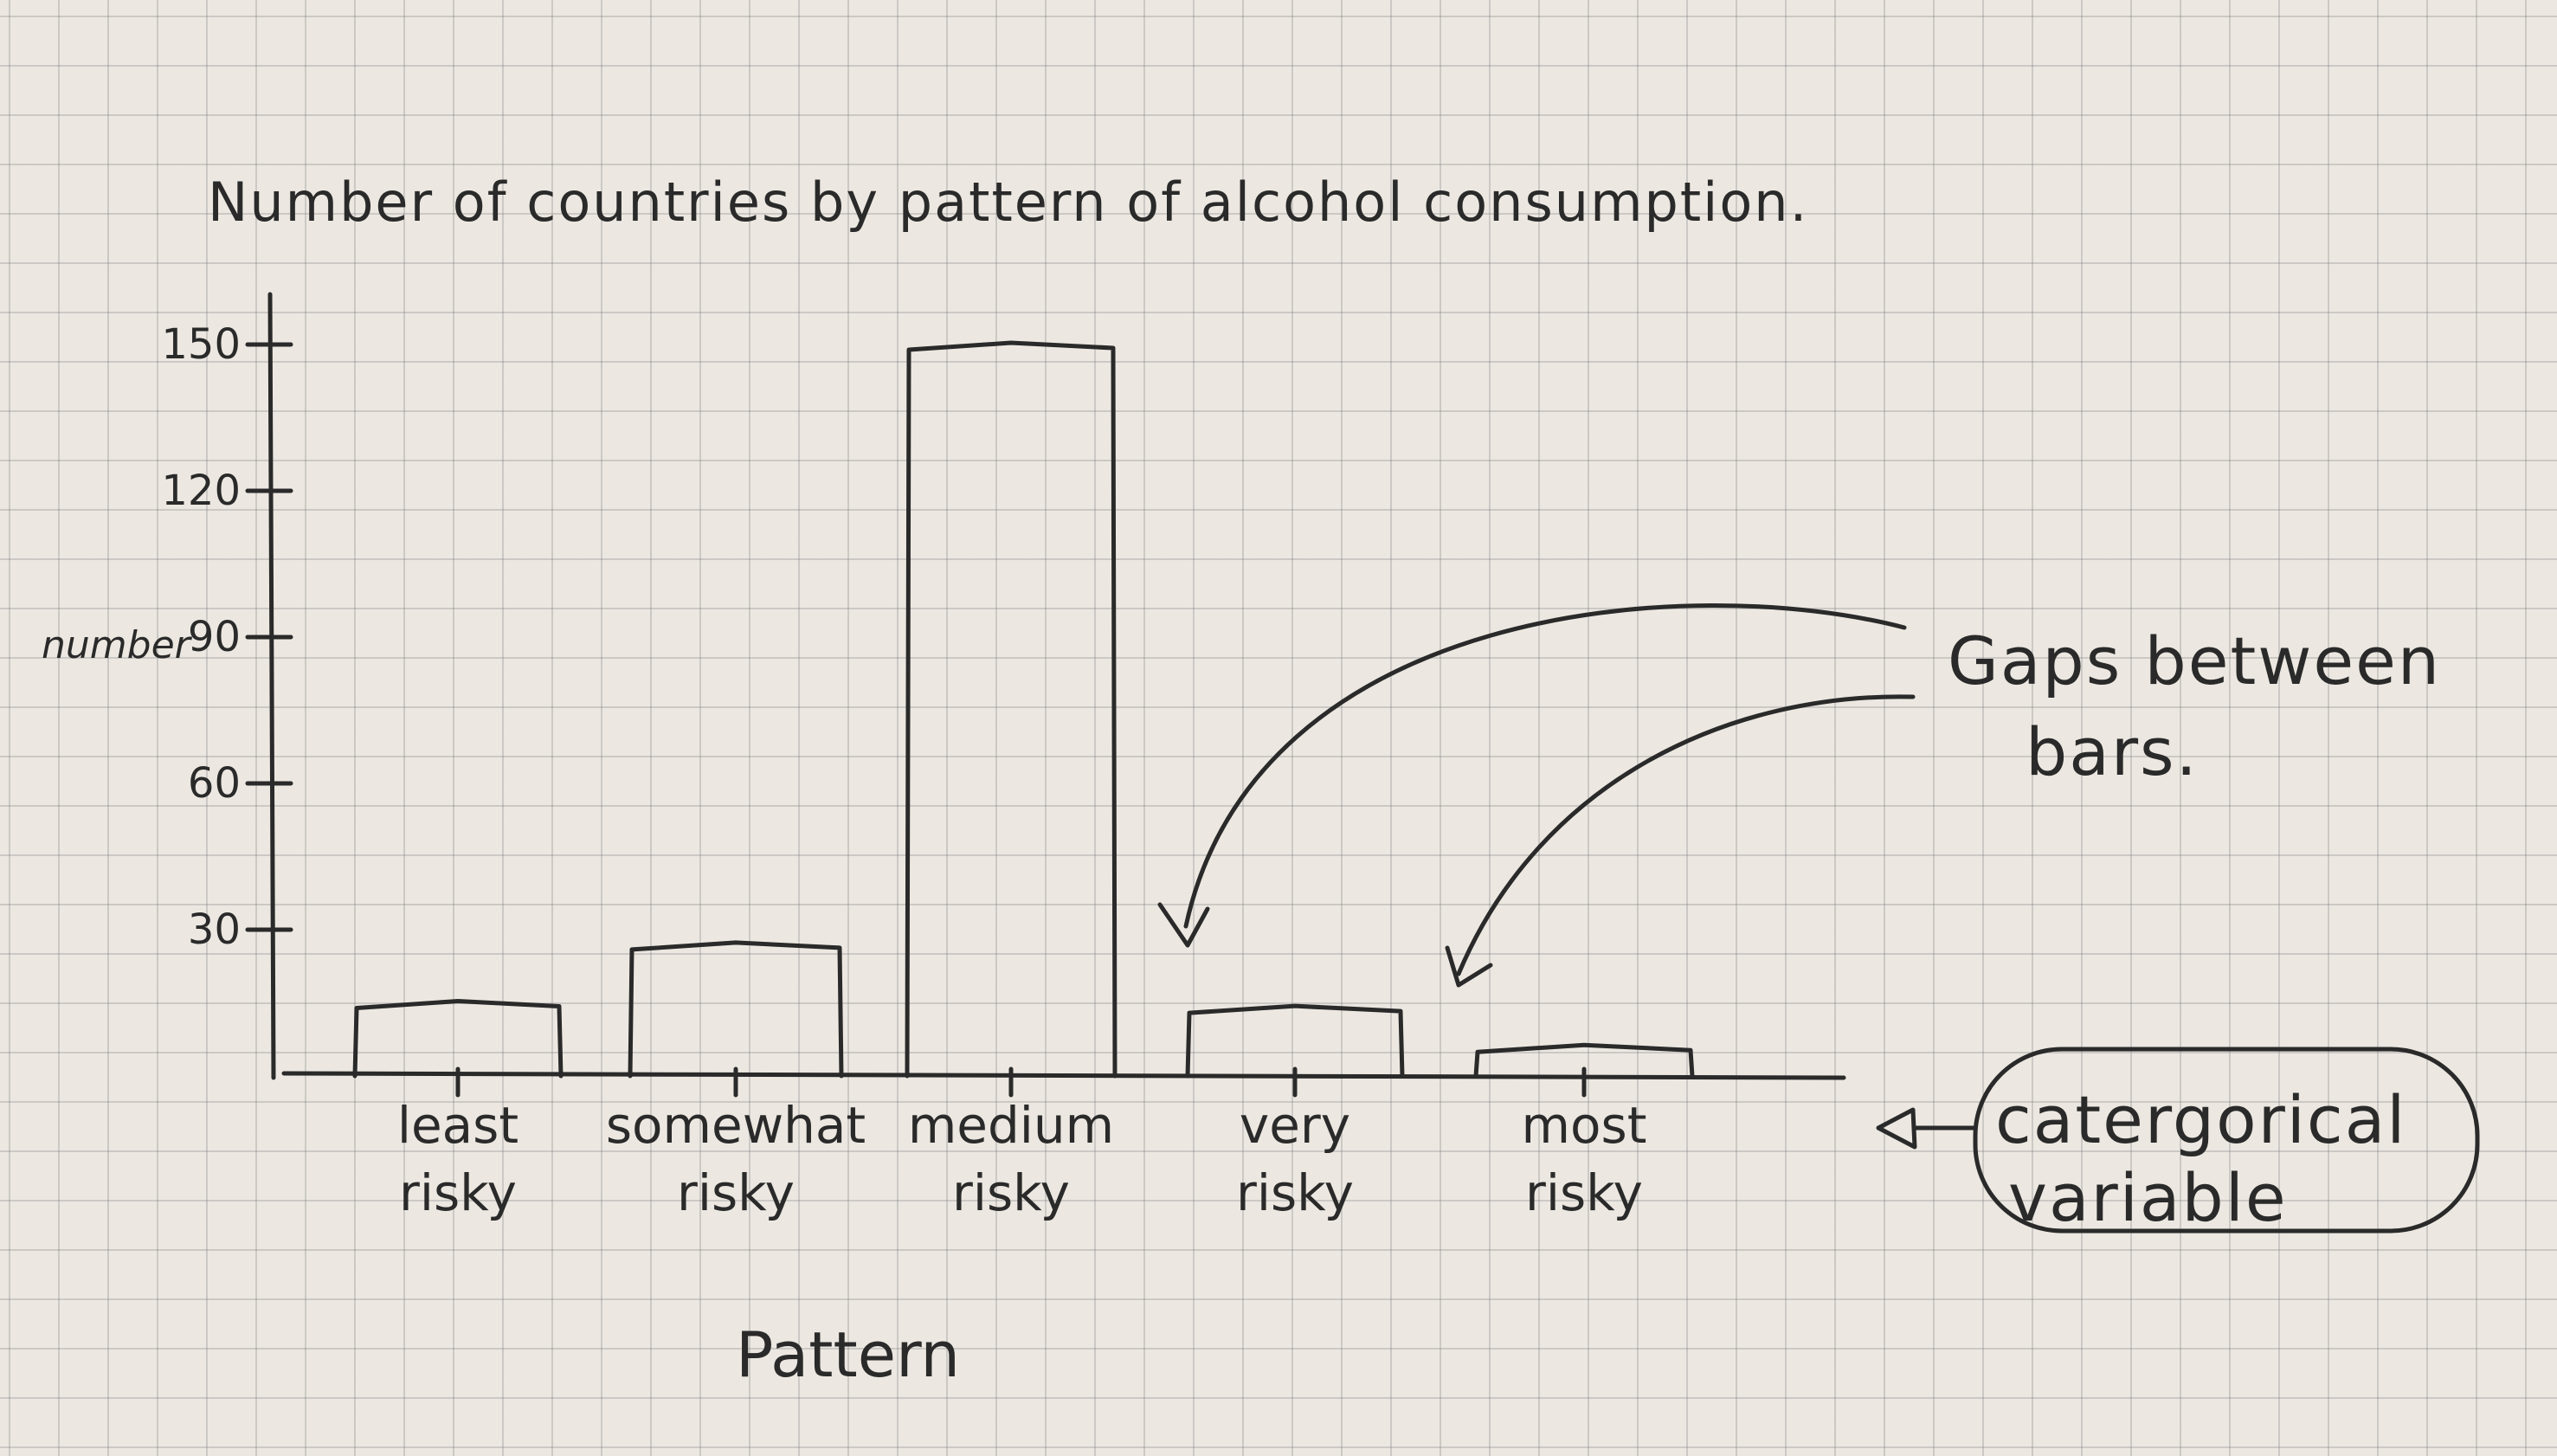 The image size is (2557, 1456). Describe the element at coordinates (457, 1125) in the screenshot. I see `x-tick-label-0-line-1: least` at that location.